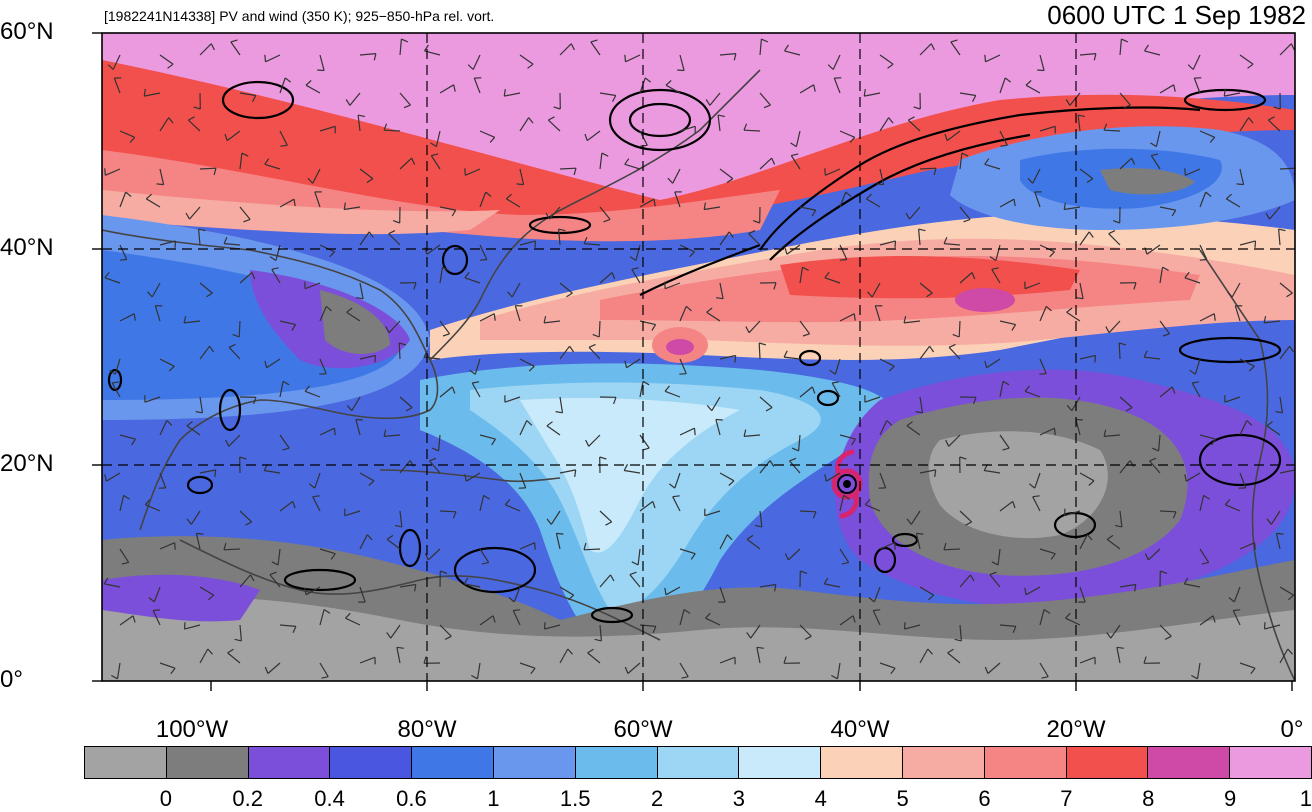  Describe the element at coordinates (903, 799) in the screenshot. I see `colorbar-tick-label: 5` at that location.